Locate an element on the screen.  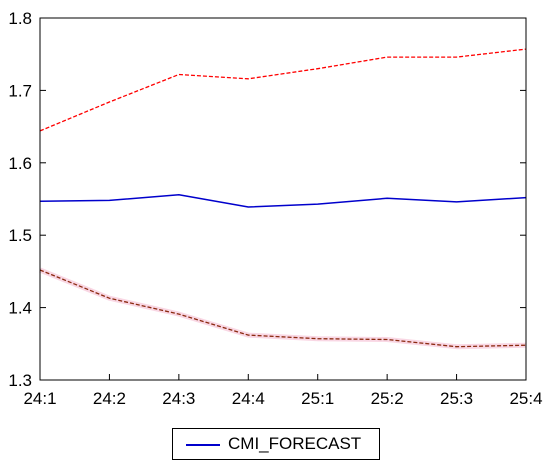
x-tick-label-2: 24:3 is located at coordinates (178, 398).